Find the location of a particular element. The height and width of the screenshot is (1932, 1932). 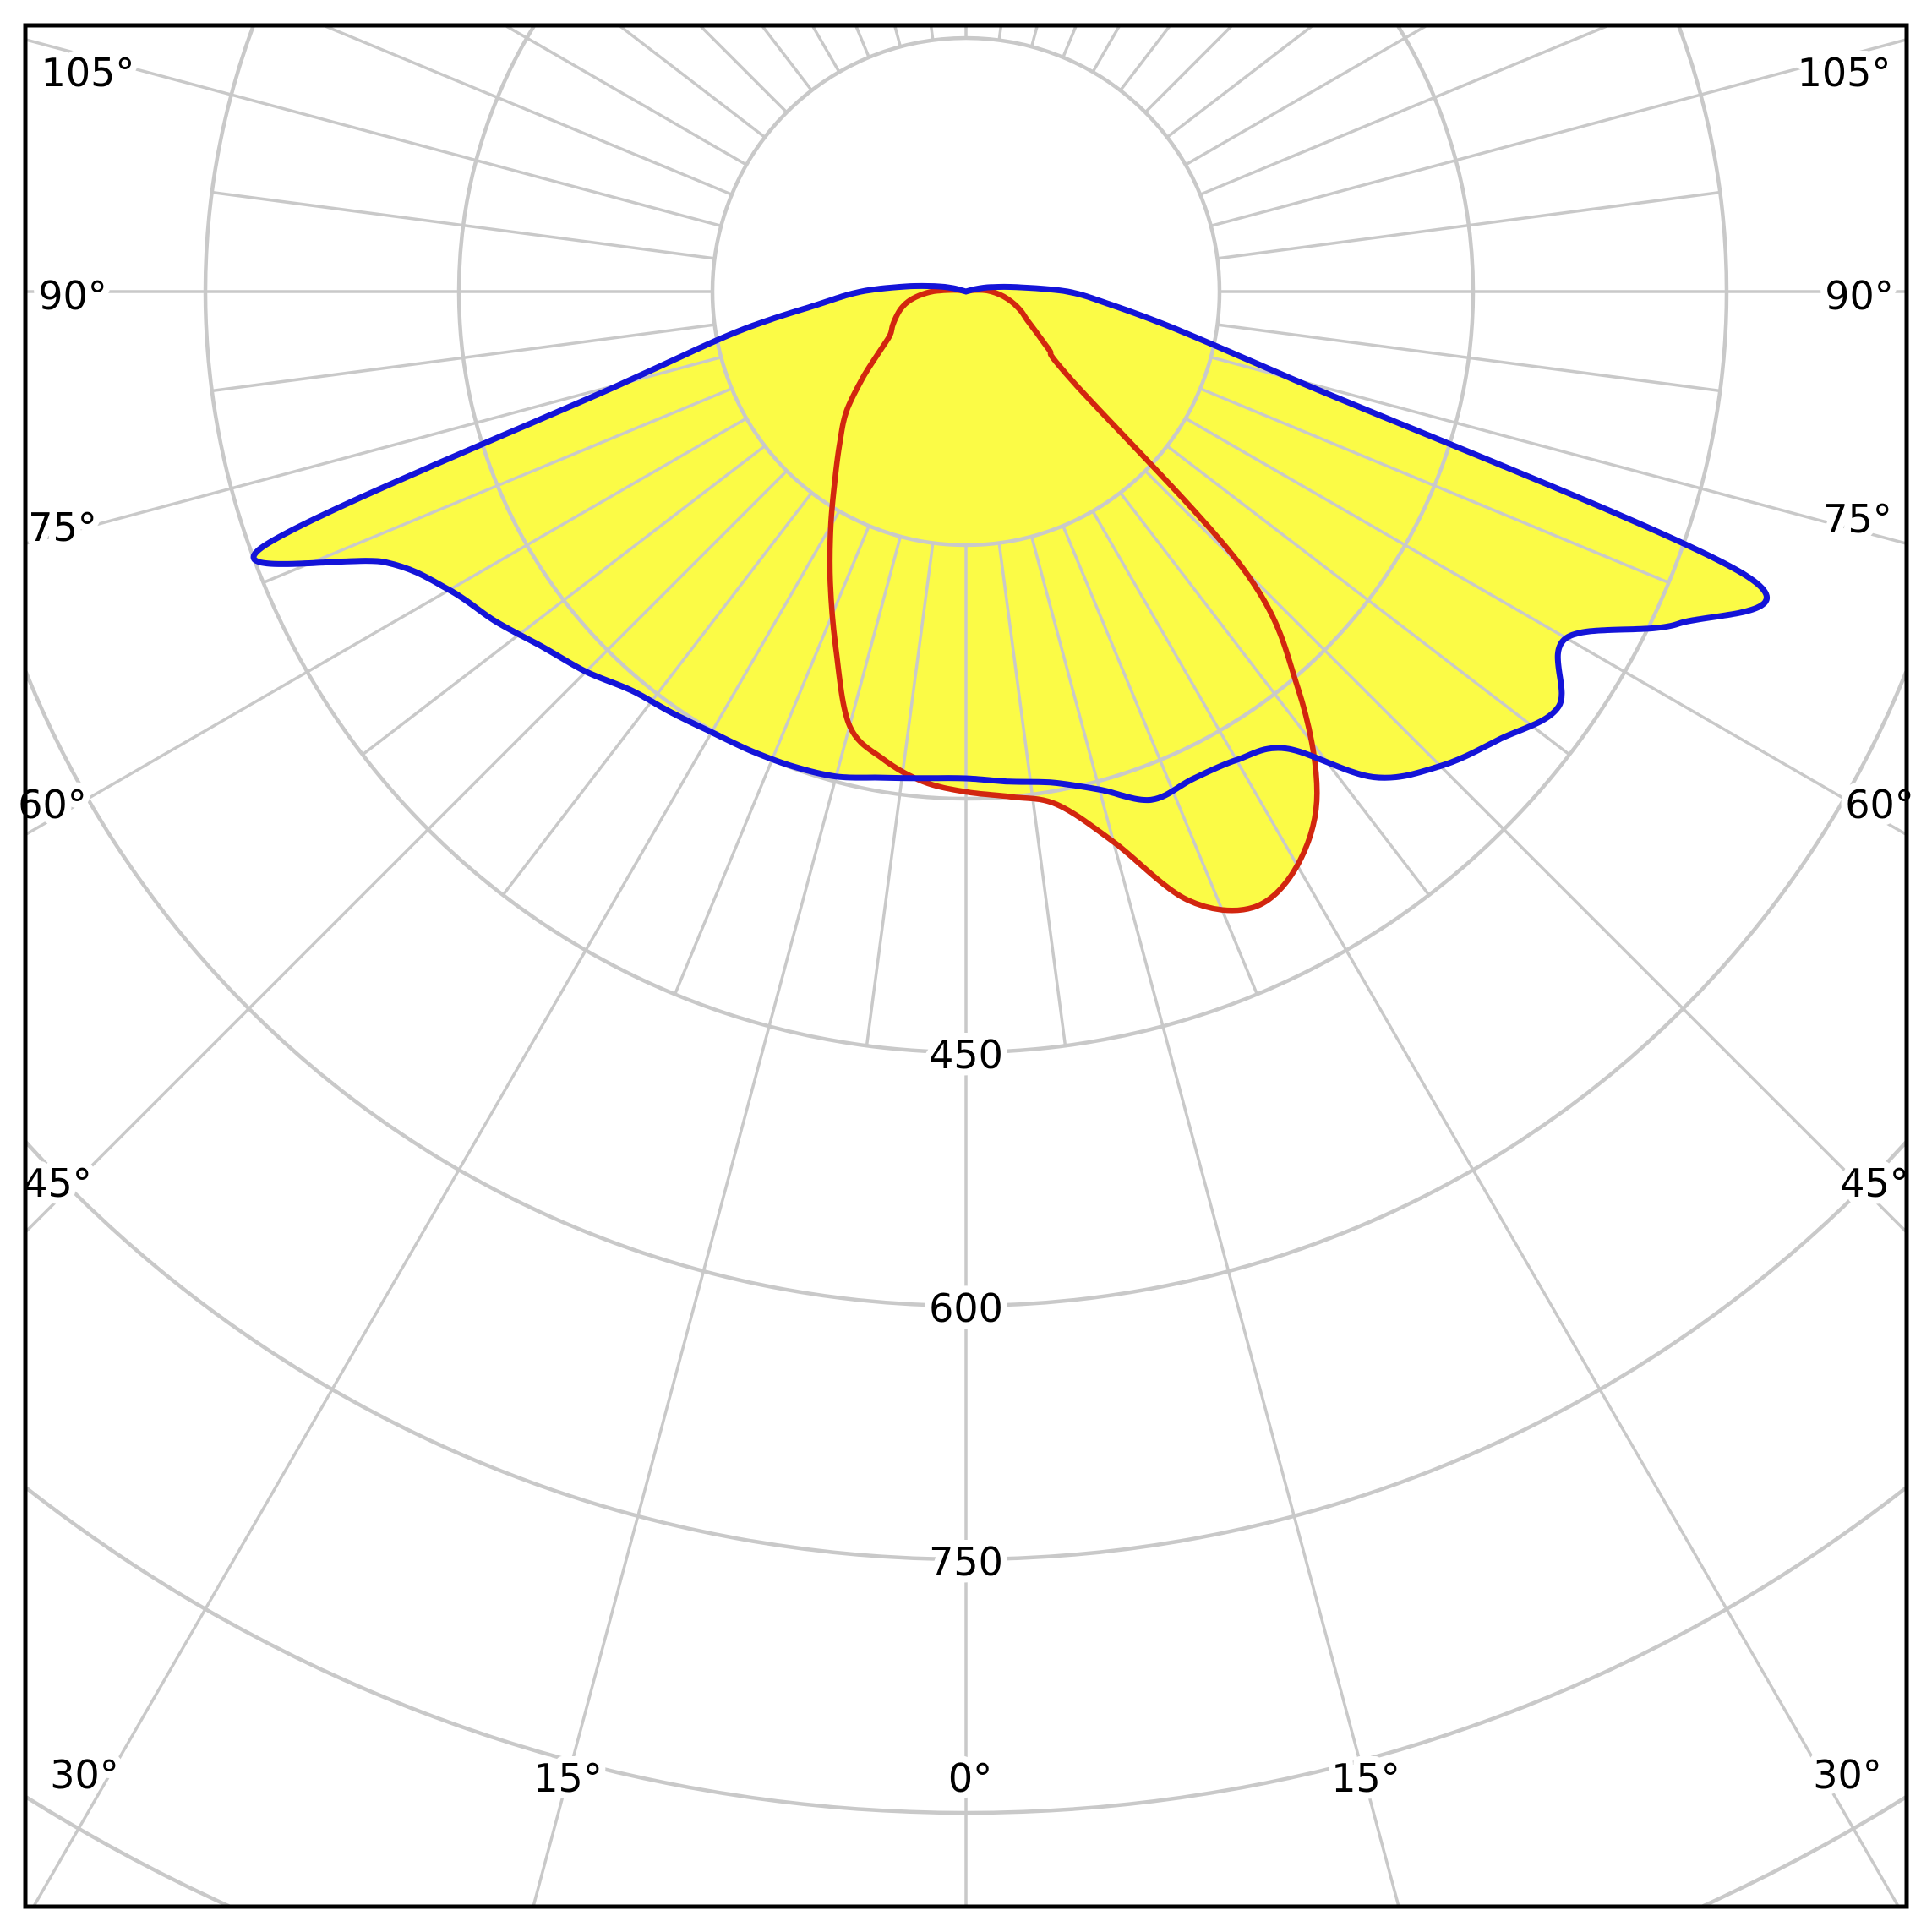

C90-C270-plane-curve is located at coordinates (1073, 600).